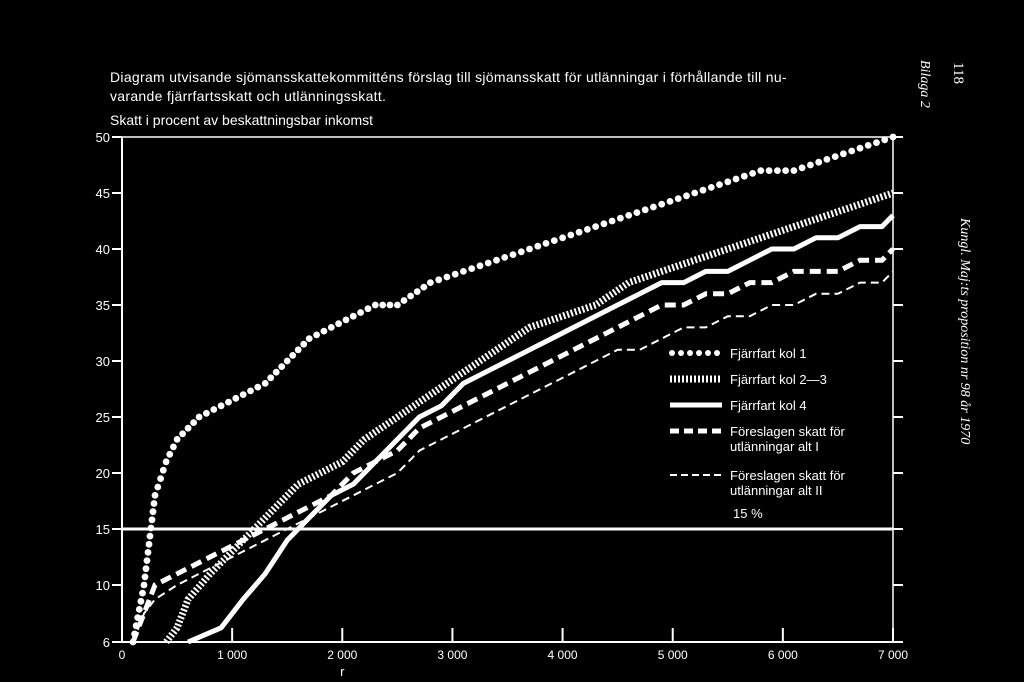 Image resolution: width=1024 pixels, height=682 pixels. What do you see at coordinates (103, 193) in the screenshot?
I see `y-tick-label: 45` at bounding box center [103, 193].